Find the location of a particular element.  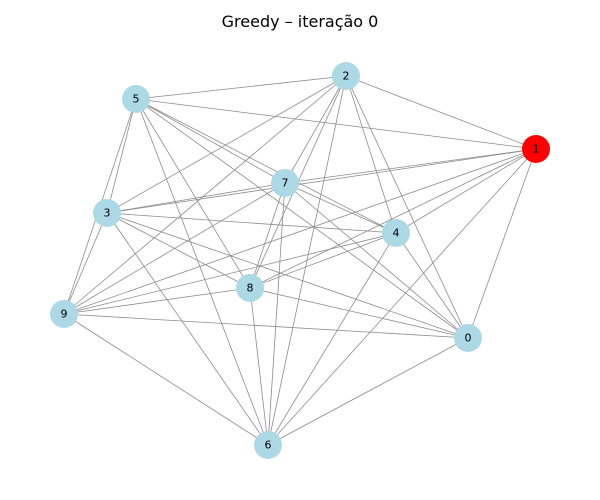

node-1: 1 is located at coordinates (536, 149).